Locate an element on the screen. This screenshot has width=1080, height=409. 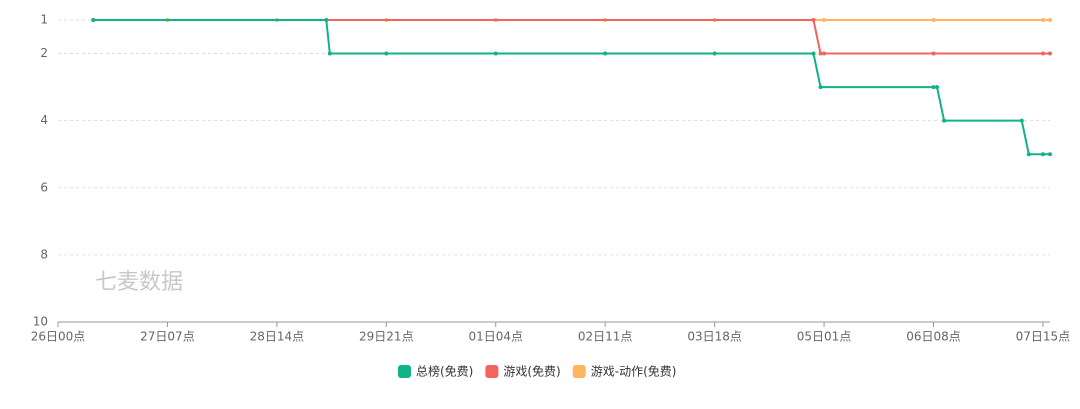
y-tick-label: 1 is located at coordinates (44, 20).